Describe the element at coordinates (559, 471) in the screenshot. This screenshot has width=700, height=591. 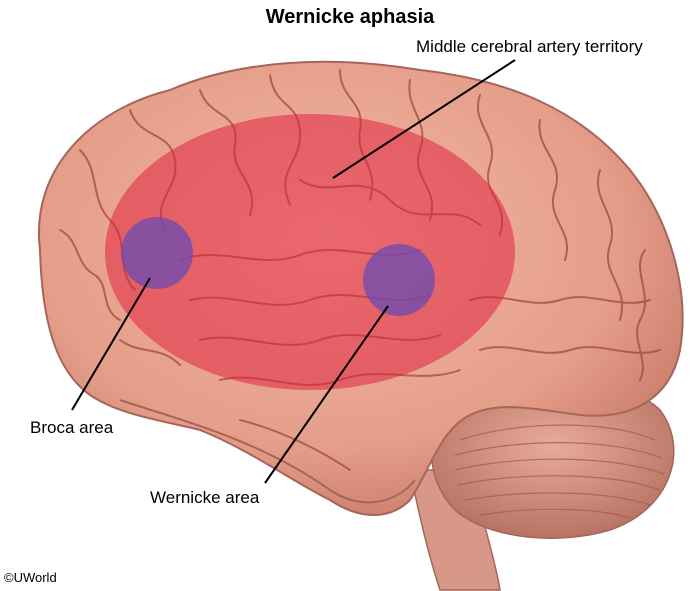
I see `cerebellum-folia` at that location.